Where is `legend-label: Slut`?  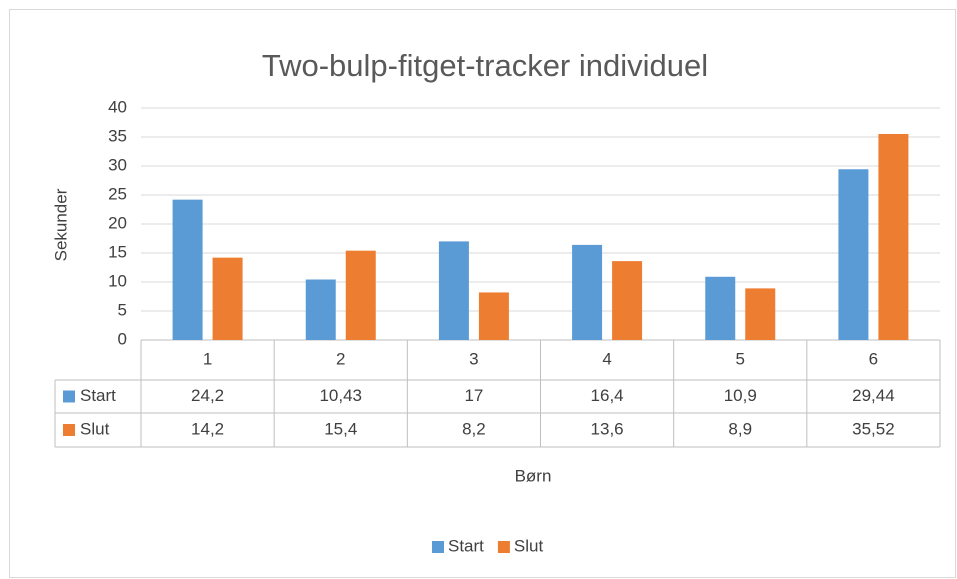
legend-label: Slut is located at coordinates (529, 545).